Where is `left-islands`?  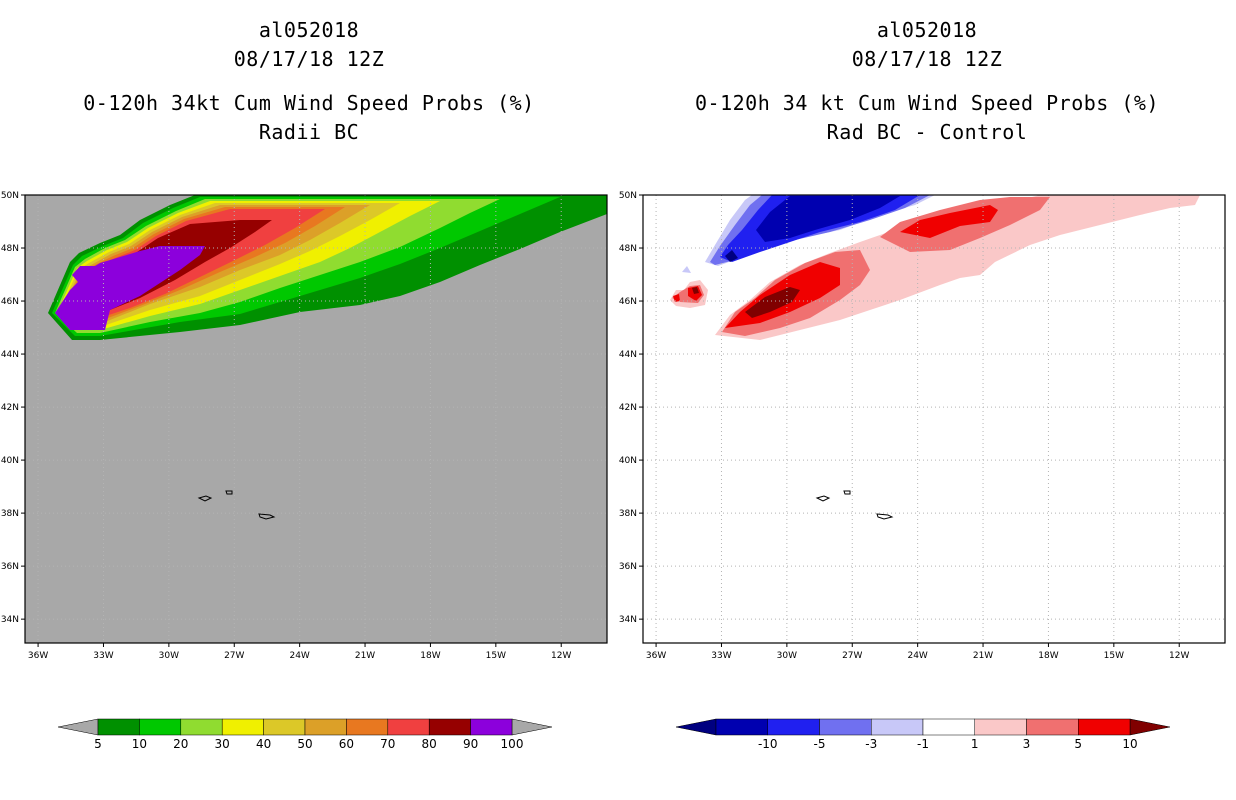 left-islands is located at coordinates (236, 505).